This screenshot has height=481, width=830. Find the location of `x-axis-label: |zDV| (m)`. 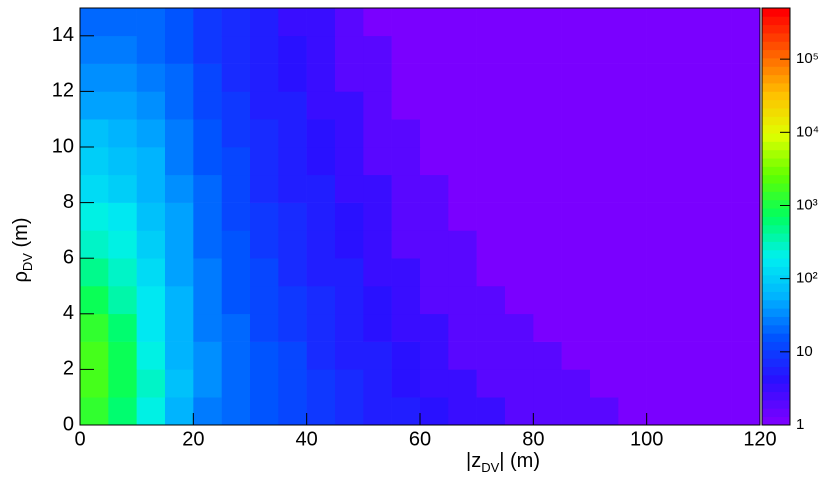

x-axis-label: |zDV| (m) is located at coordinates (503, 462).